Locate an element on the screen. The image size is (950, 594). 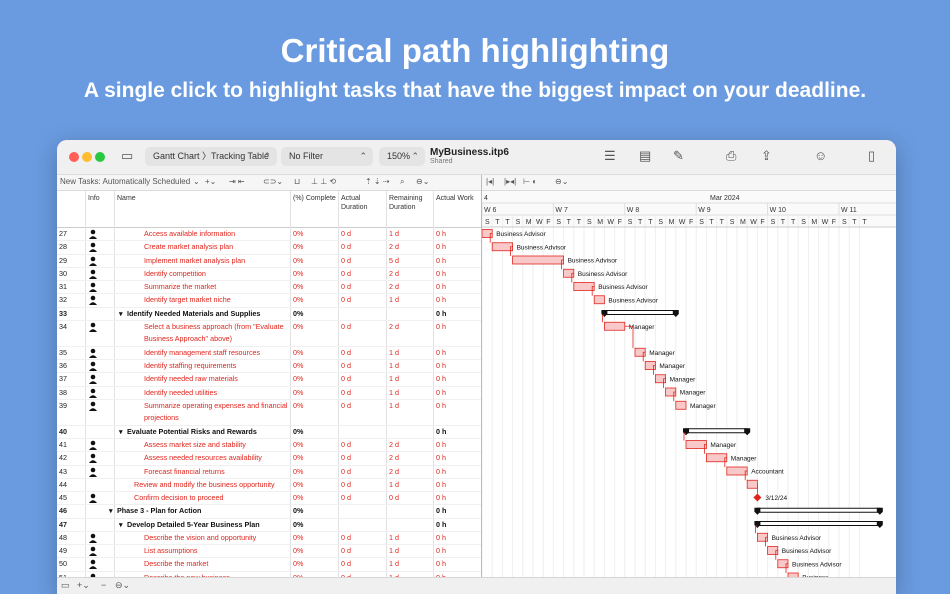
gantt-zoom-icon: |◂| is located at coordinates (490, 181).